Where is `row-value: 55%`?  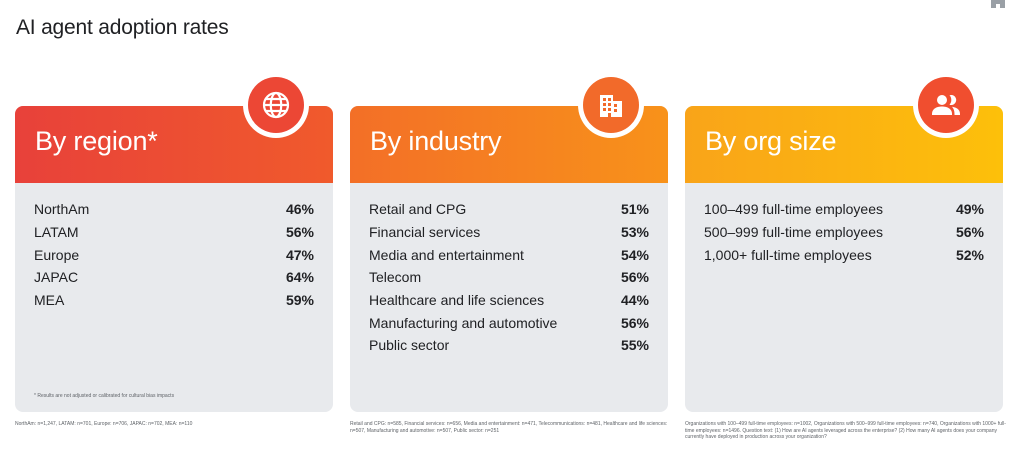 row-value: 55% is located at coordinates (634, 345).